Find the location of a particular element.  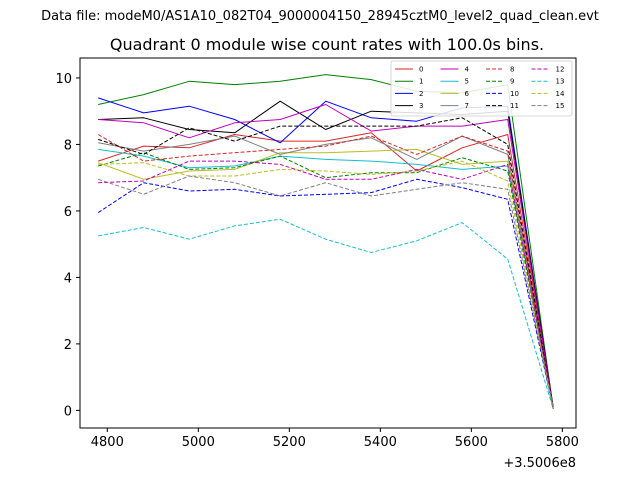

x-tick-label: 5800 is located at coordinates (562, 442).